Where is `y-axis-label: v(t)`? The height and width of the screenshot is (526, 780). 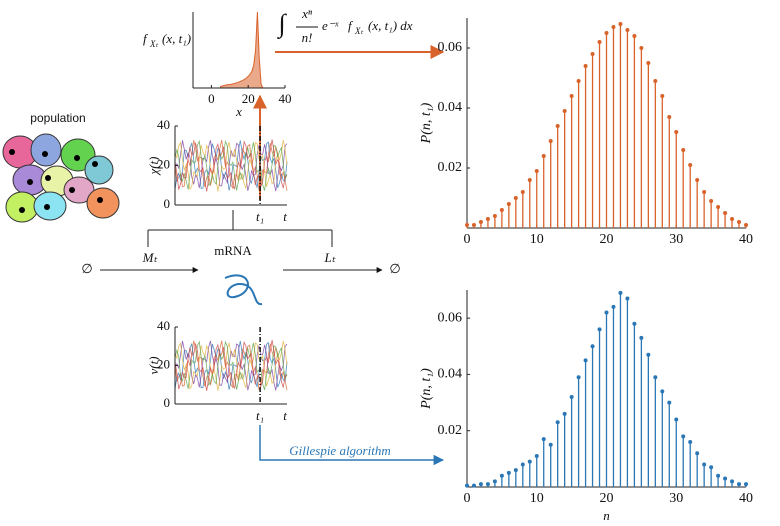
y-axis-label: v(t) is located at coordinates (153, 365).